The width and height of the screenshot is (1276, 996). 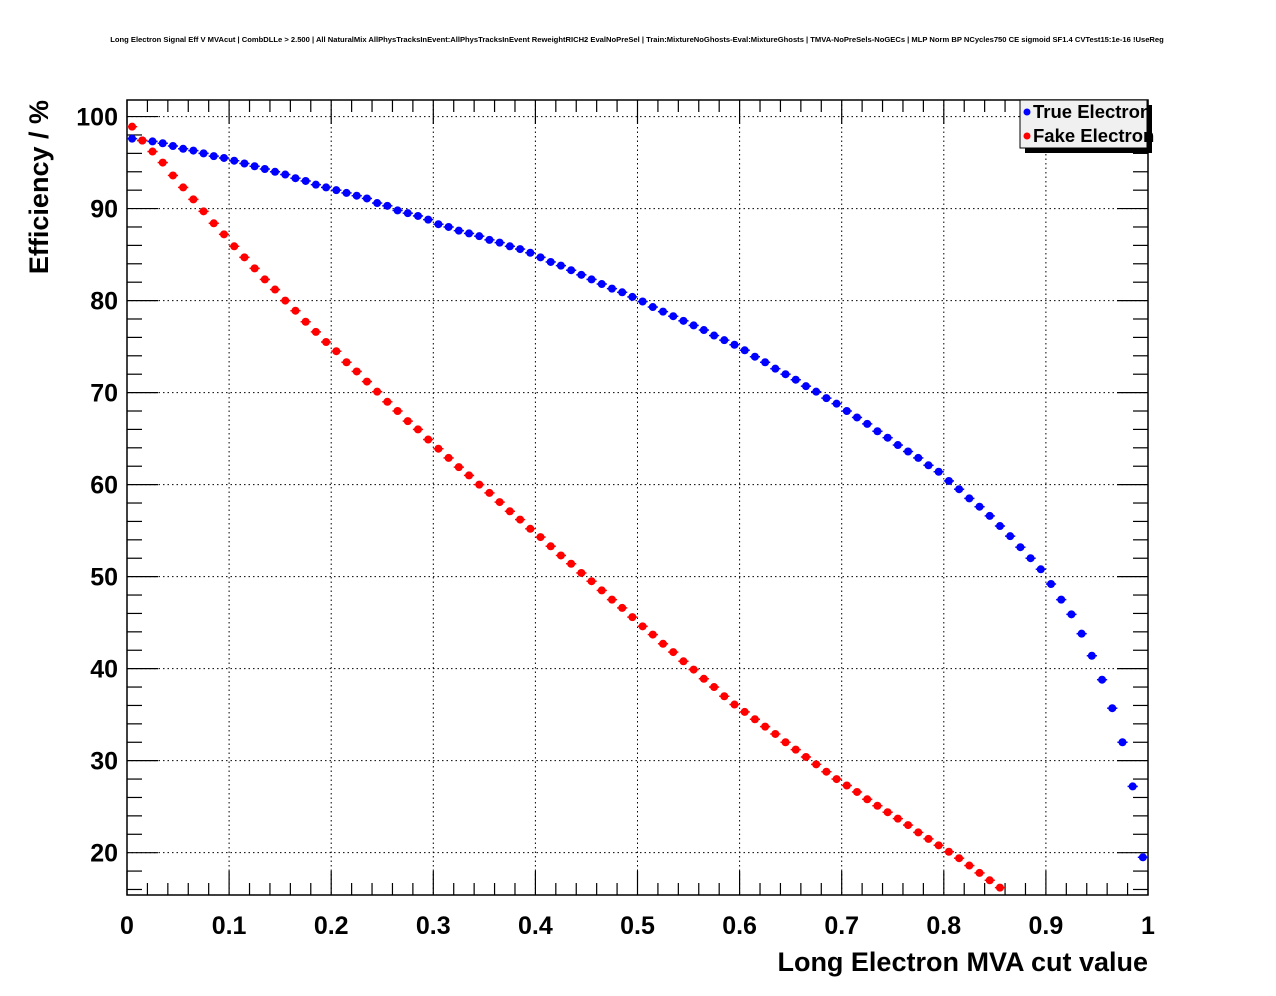 I want to click on y-axis-title: Efficiency / %, so click(x=39, y=187).